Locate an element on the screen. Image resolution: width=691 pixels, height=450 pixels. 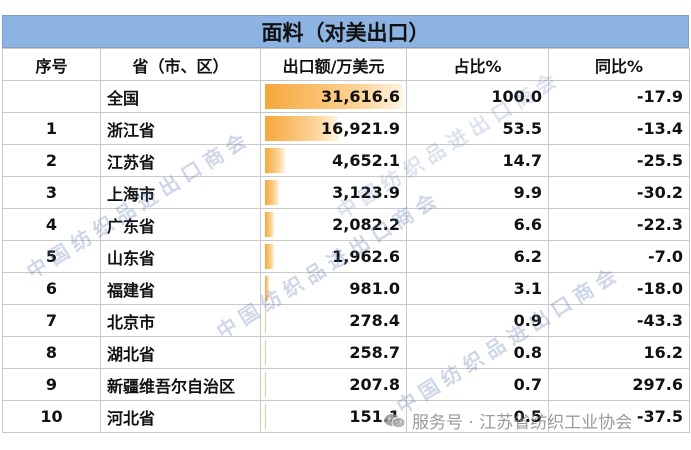
table-row: 6 福建省 981.0 3.1 -18.0 is located at coordinates (346, 288).